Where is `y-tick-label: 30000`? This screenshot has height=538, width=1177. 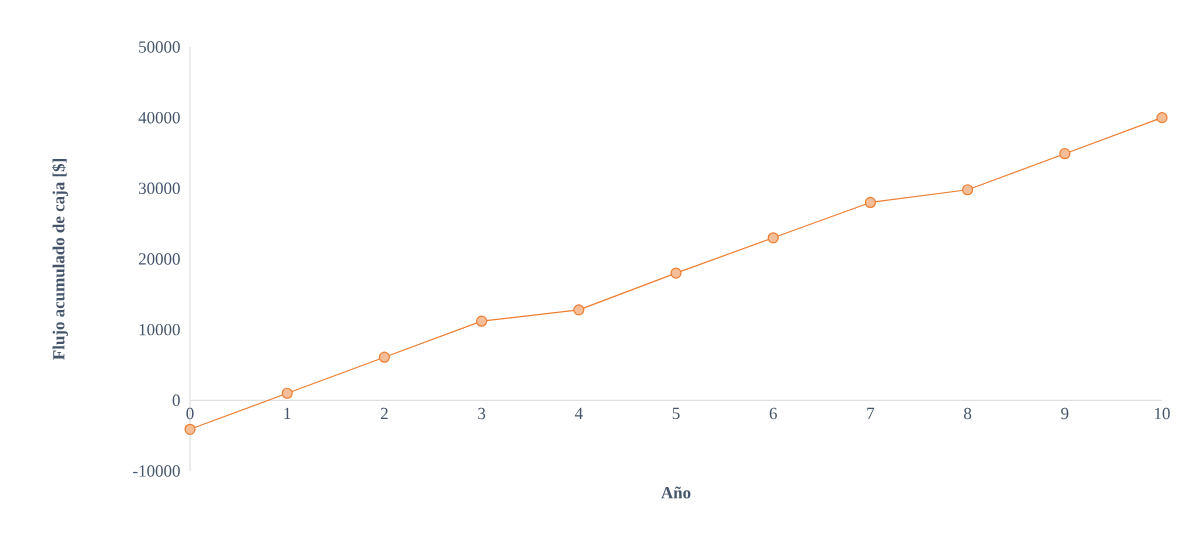 y-tick-label: 30000 is located at coordinates (159, 188).